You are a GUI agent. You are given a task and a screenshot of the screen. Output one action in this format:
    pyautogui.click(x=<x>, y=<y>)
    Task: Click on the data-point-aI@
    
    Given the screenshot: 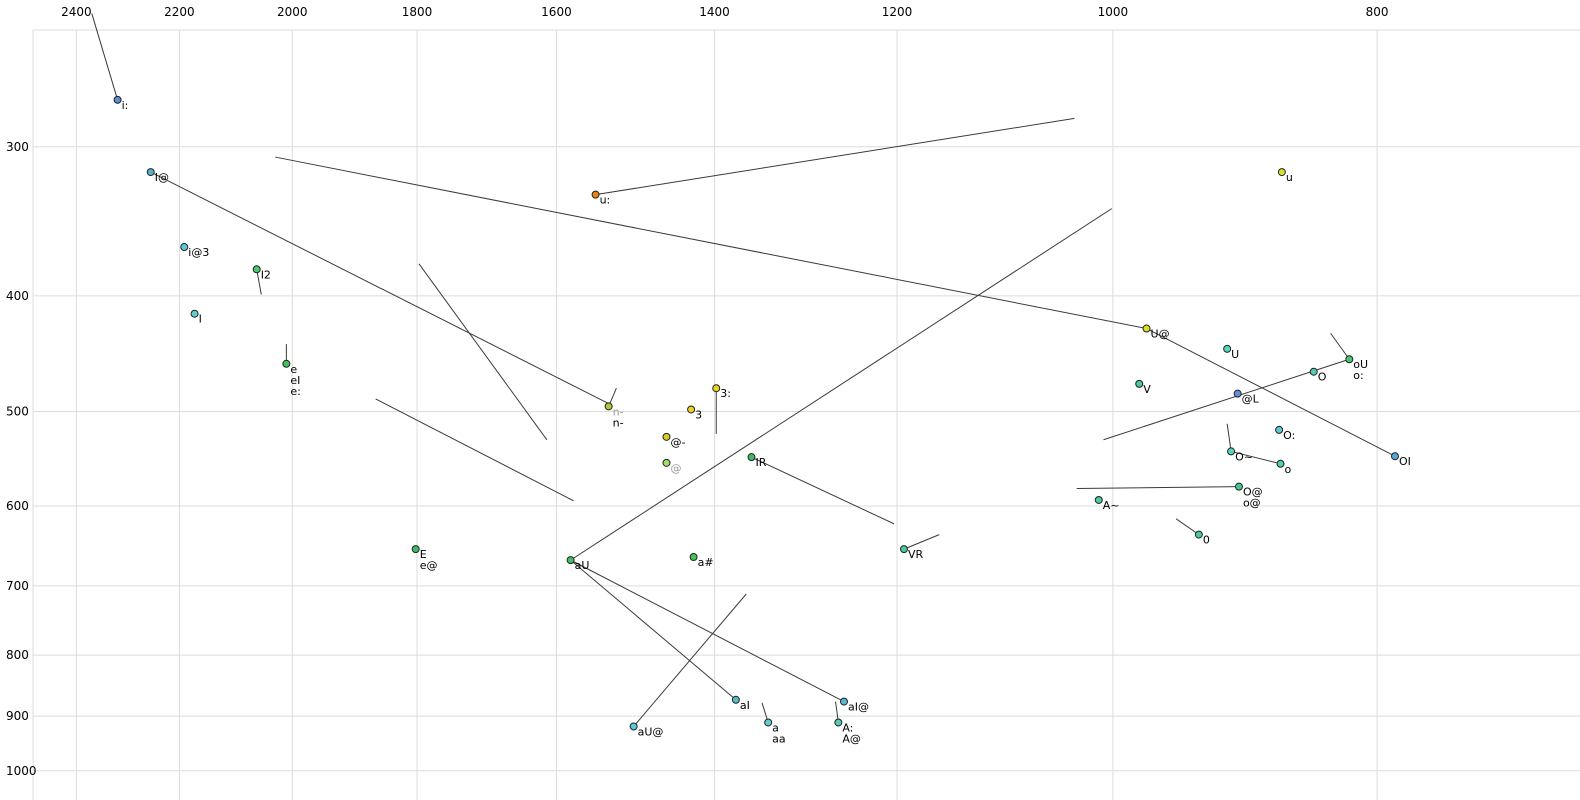 What is the action you would take?
    pyautogui.click(x=843, y=701)
    